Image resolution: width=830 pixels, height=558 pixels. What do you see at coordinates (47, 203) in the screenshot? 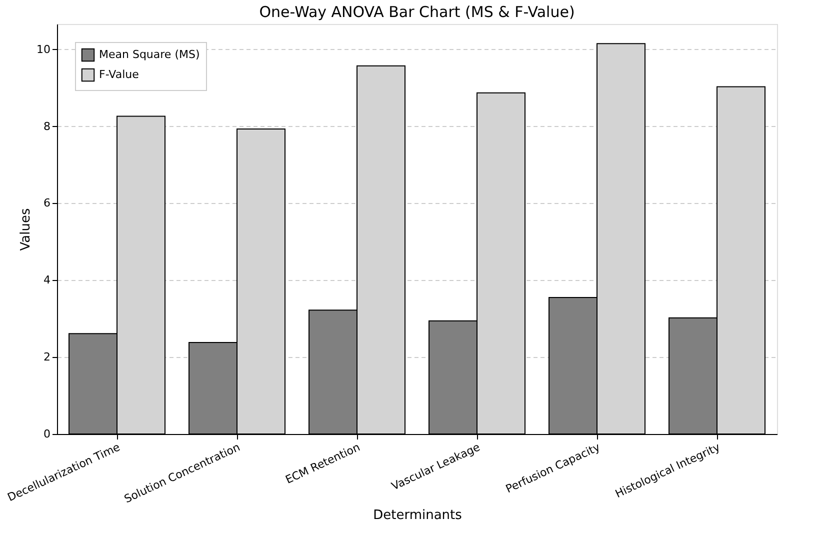
I see `y-tick-label: 6` at bounding box center [47, 203].